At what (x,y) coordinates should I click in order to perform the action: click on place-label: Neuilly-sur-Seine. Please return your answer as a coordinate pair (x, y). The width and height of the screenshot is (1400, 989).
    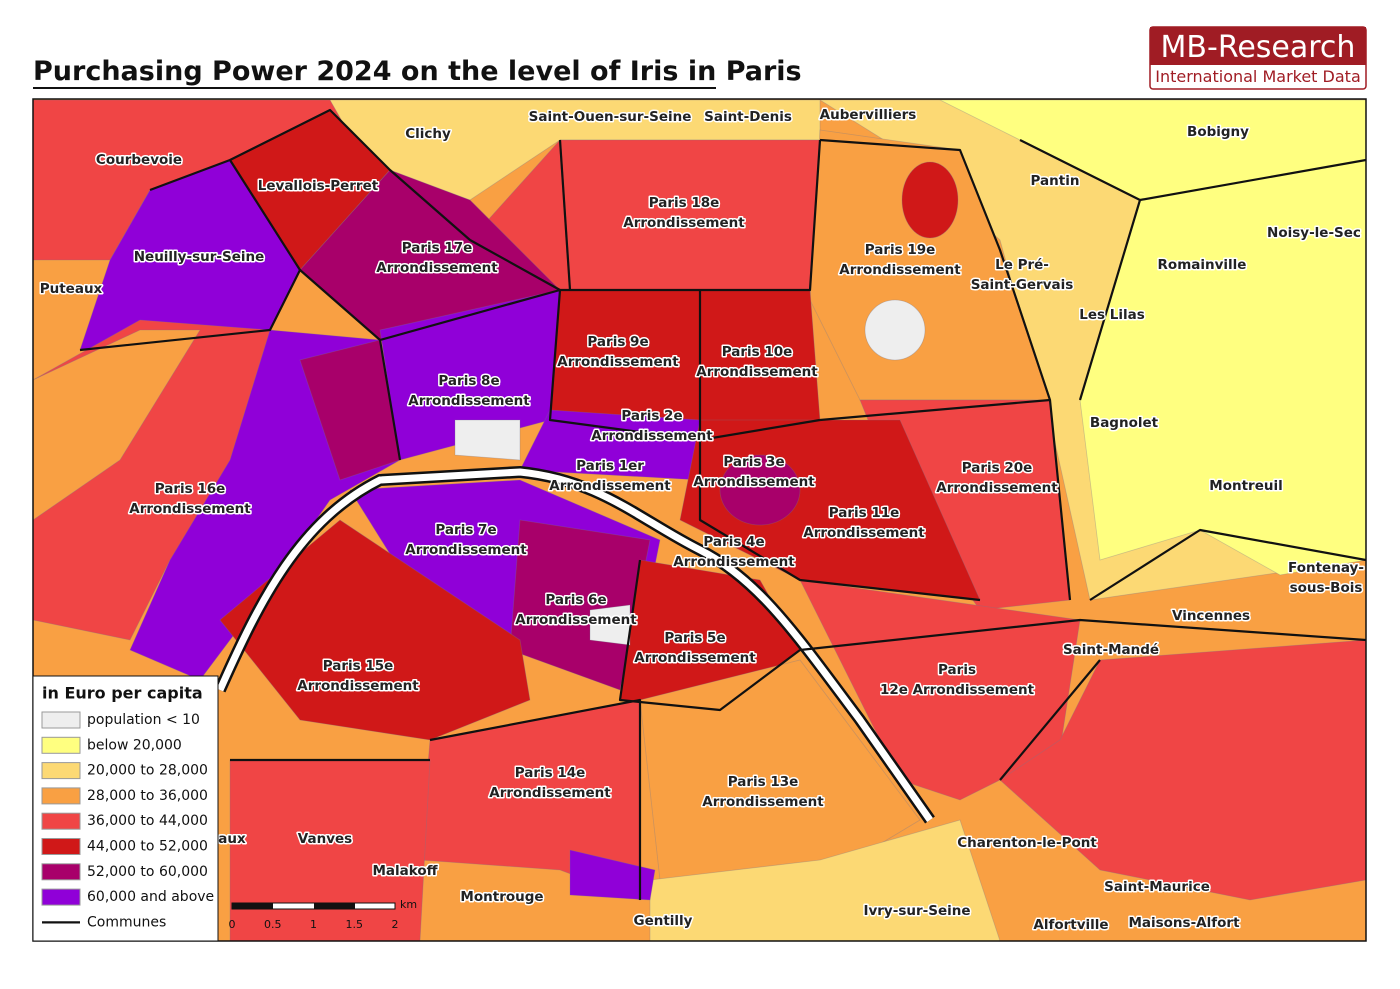
    Looking at the image, I should click on (199, 257).